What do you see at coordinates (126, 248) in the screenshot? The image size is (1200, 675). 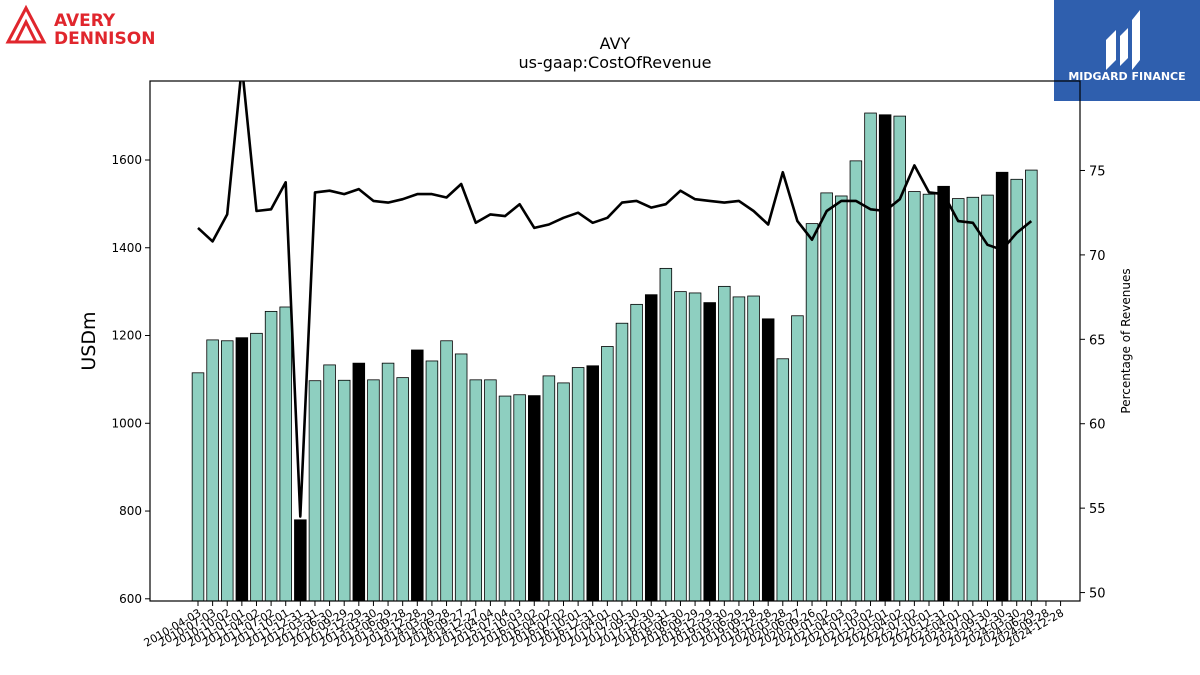 I see `ytick-label-1400: 1400` at bounding box center [126, 248].